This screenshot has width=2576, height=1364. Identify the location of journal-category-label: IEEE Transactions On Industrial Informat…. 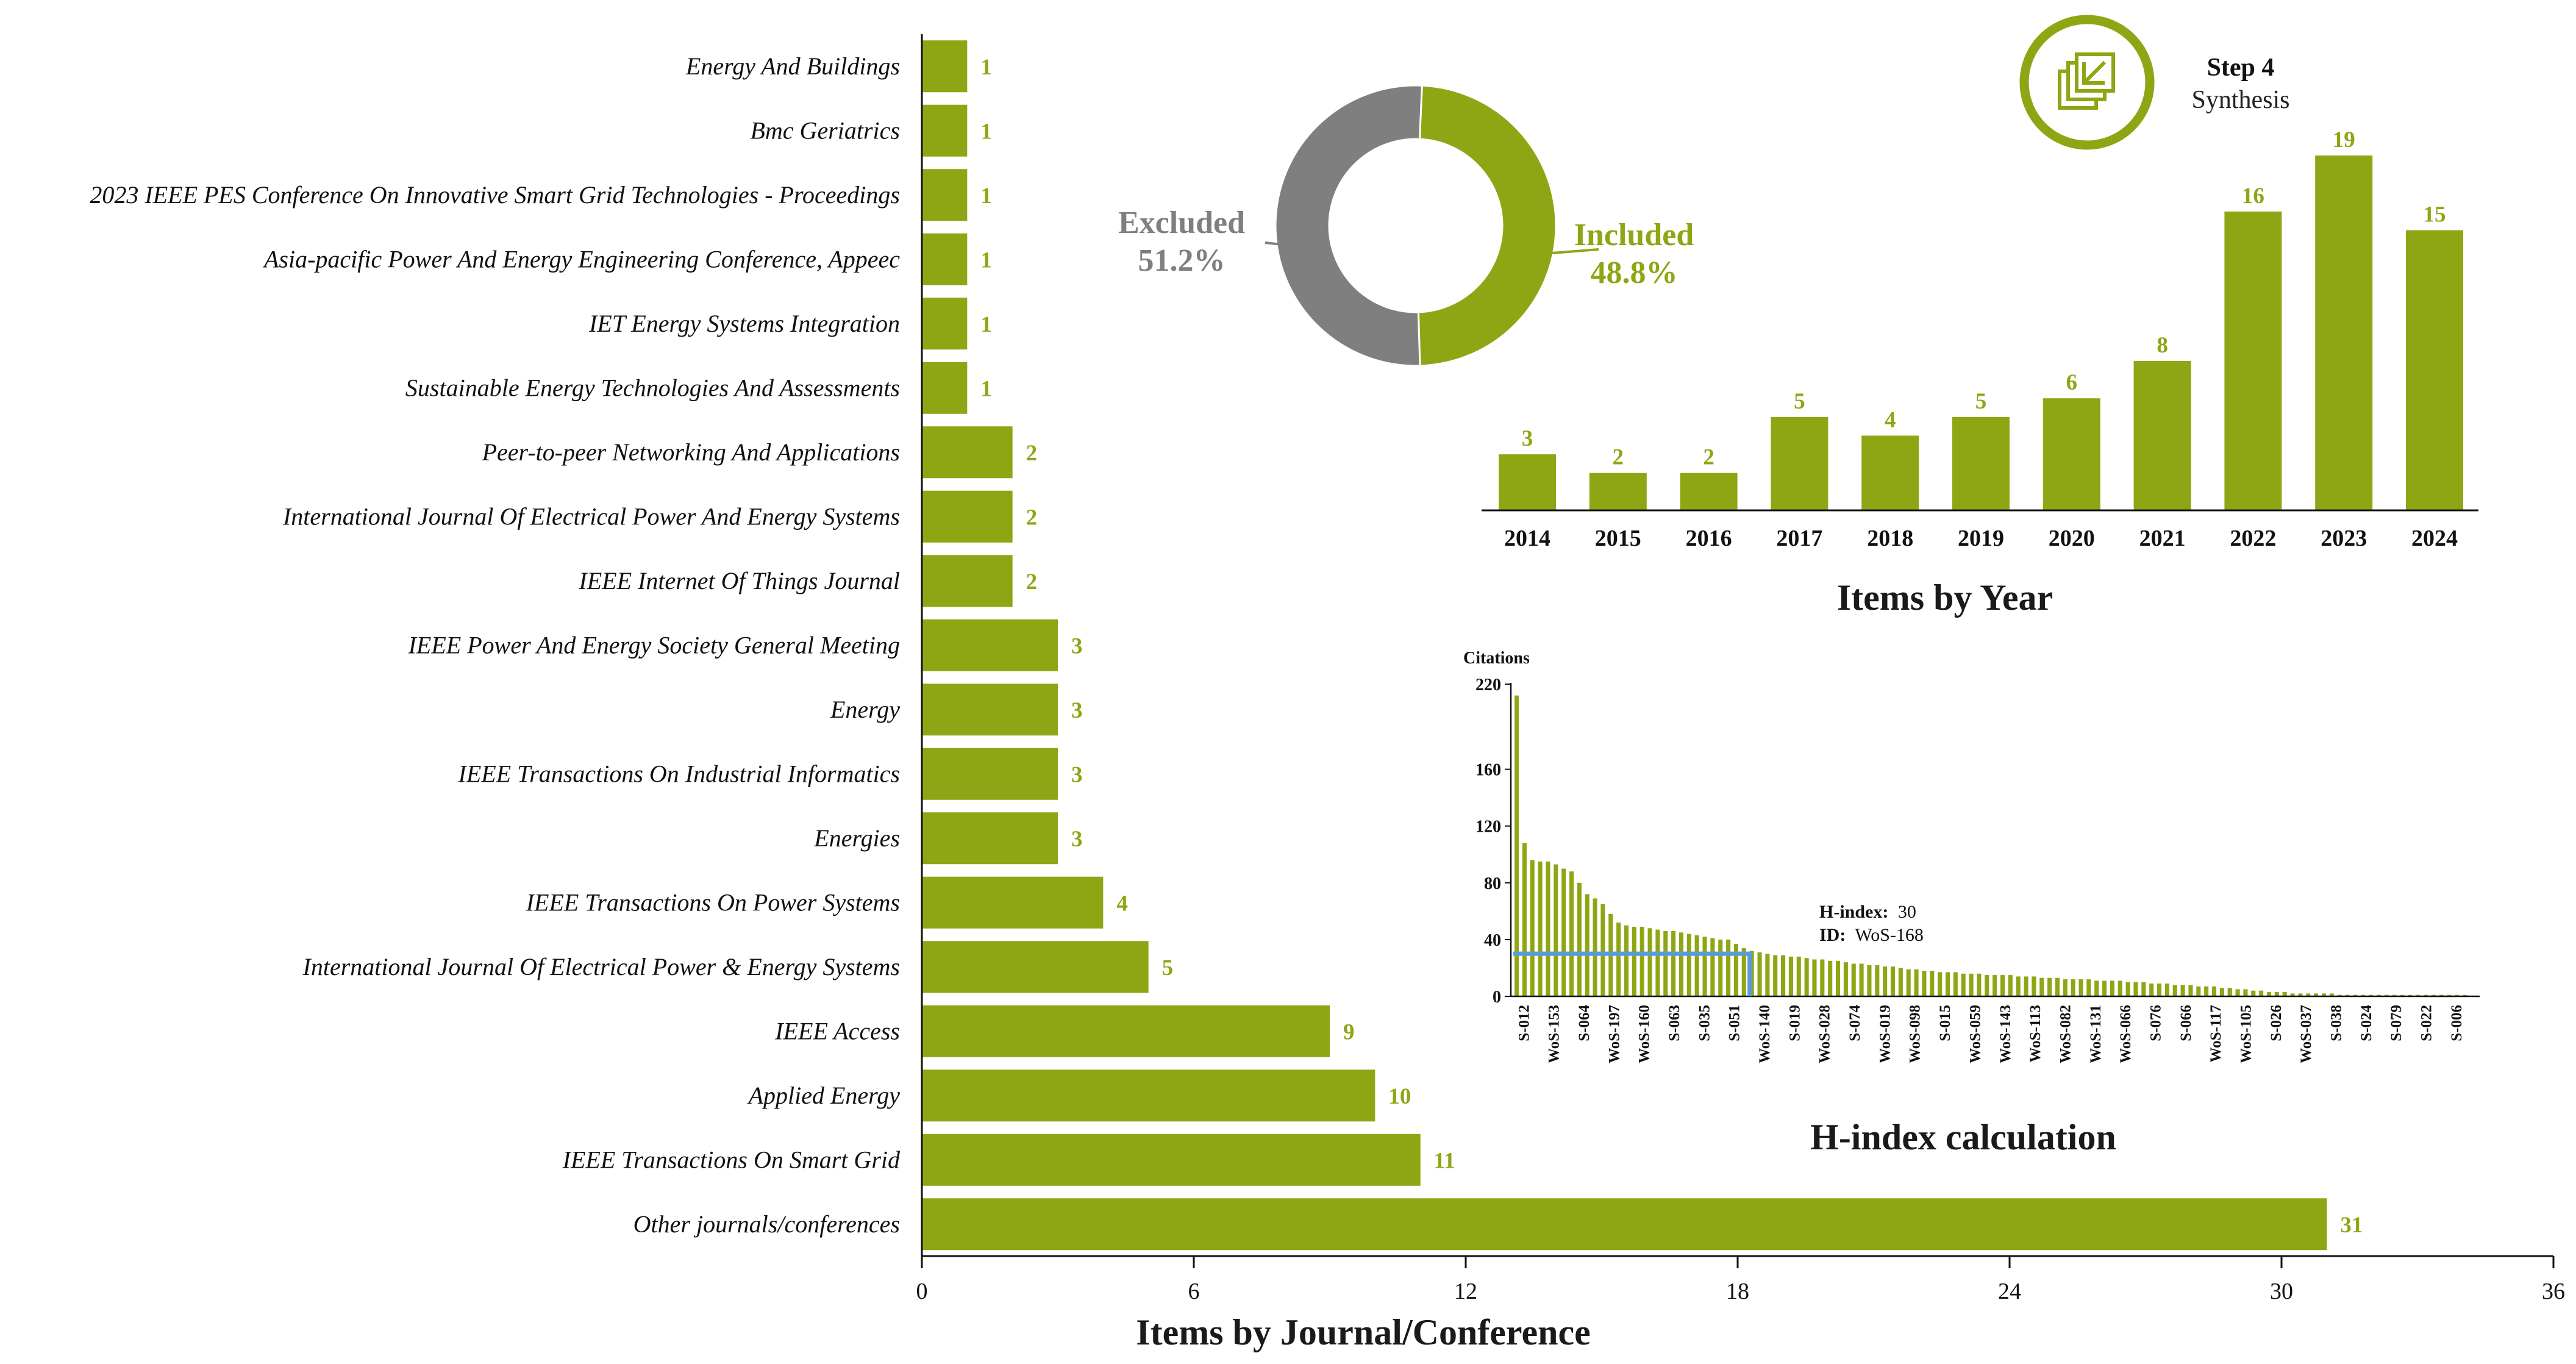
(679, 773).